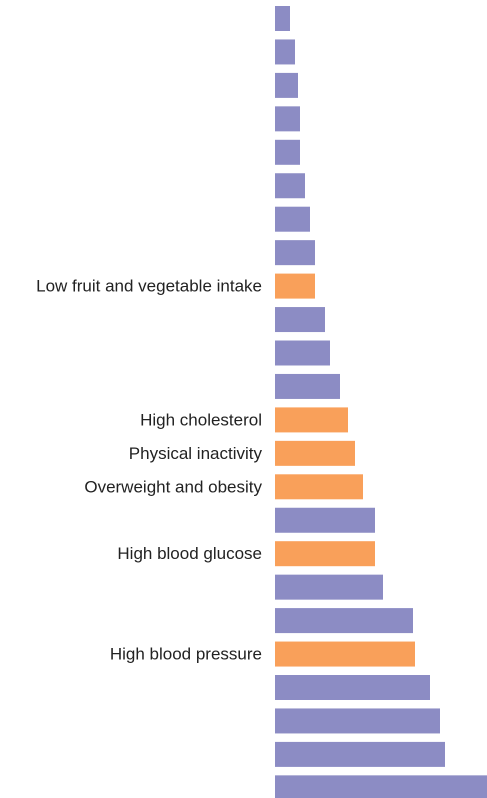 The width and height of the screenshot is (487, 798). I want to click on category-label: Low fruit and vegetable intake, so click(149, 286).